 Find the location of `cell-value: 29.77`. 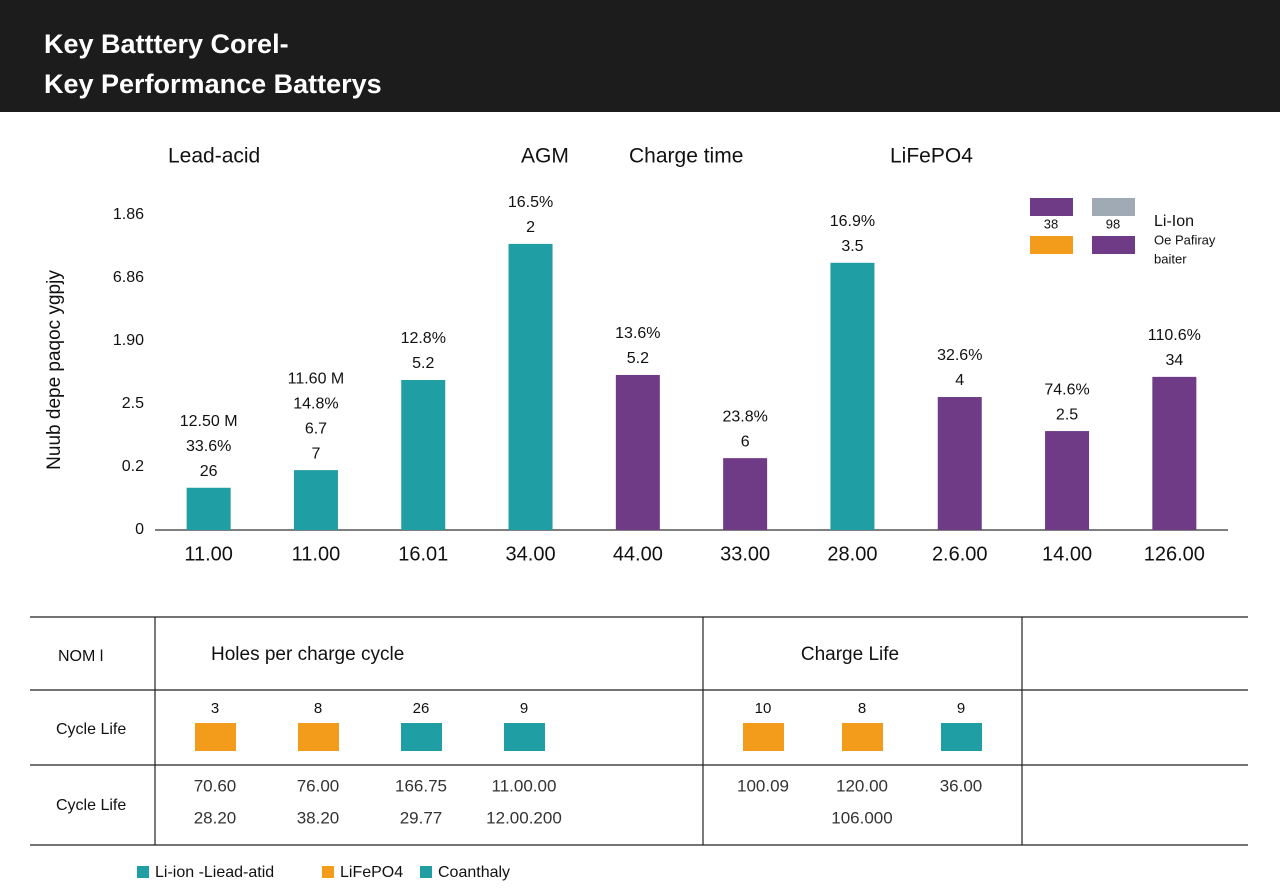

cell-value: 29.77 is located at coordinates (421, 817).